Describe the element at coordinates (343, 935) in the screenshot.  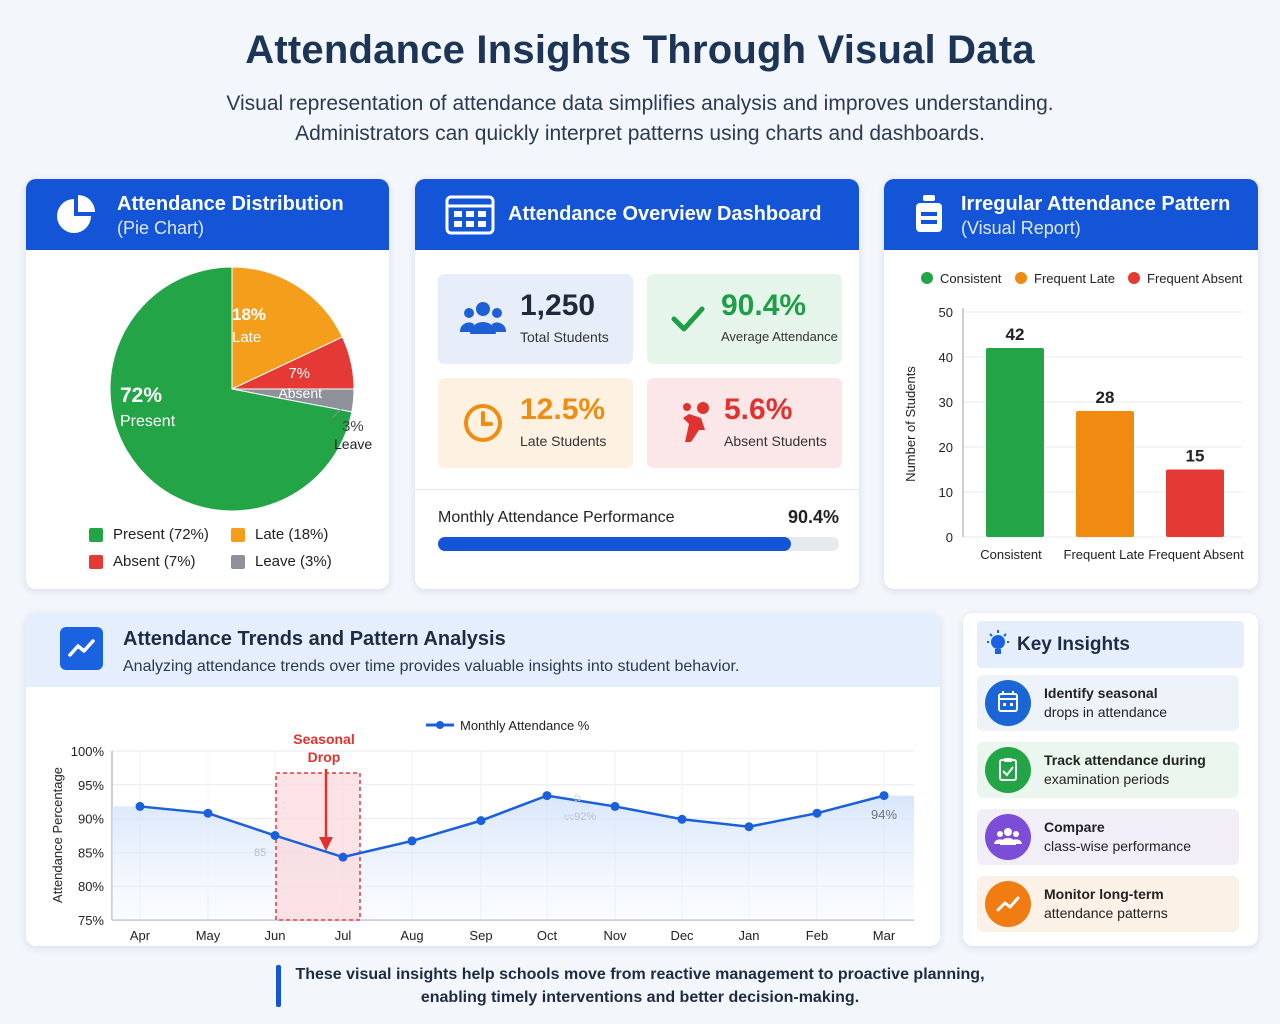
I see `x-tick-label: Jul` at that location.